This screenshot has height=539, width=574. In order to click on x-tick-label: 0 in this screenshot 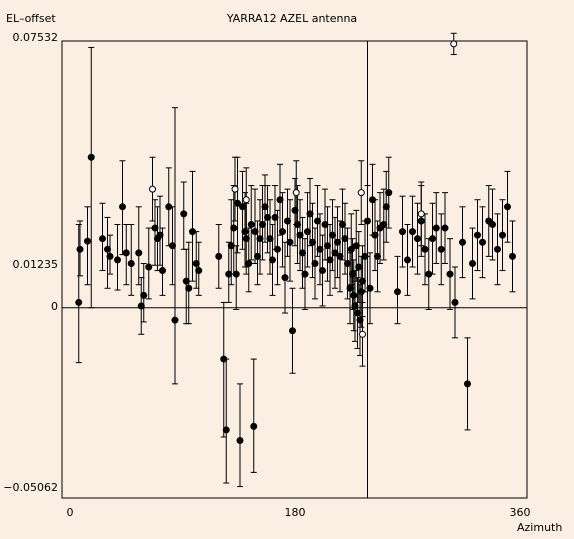, I will do `click(70, 512)`.